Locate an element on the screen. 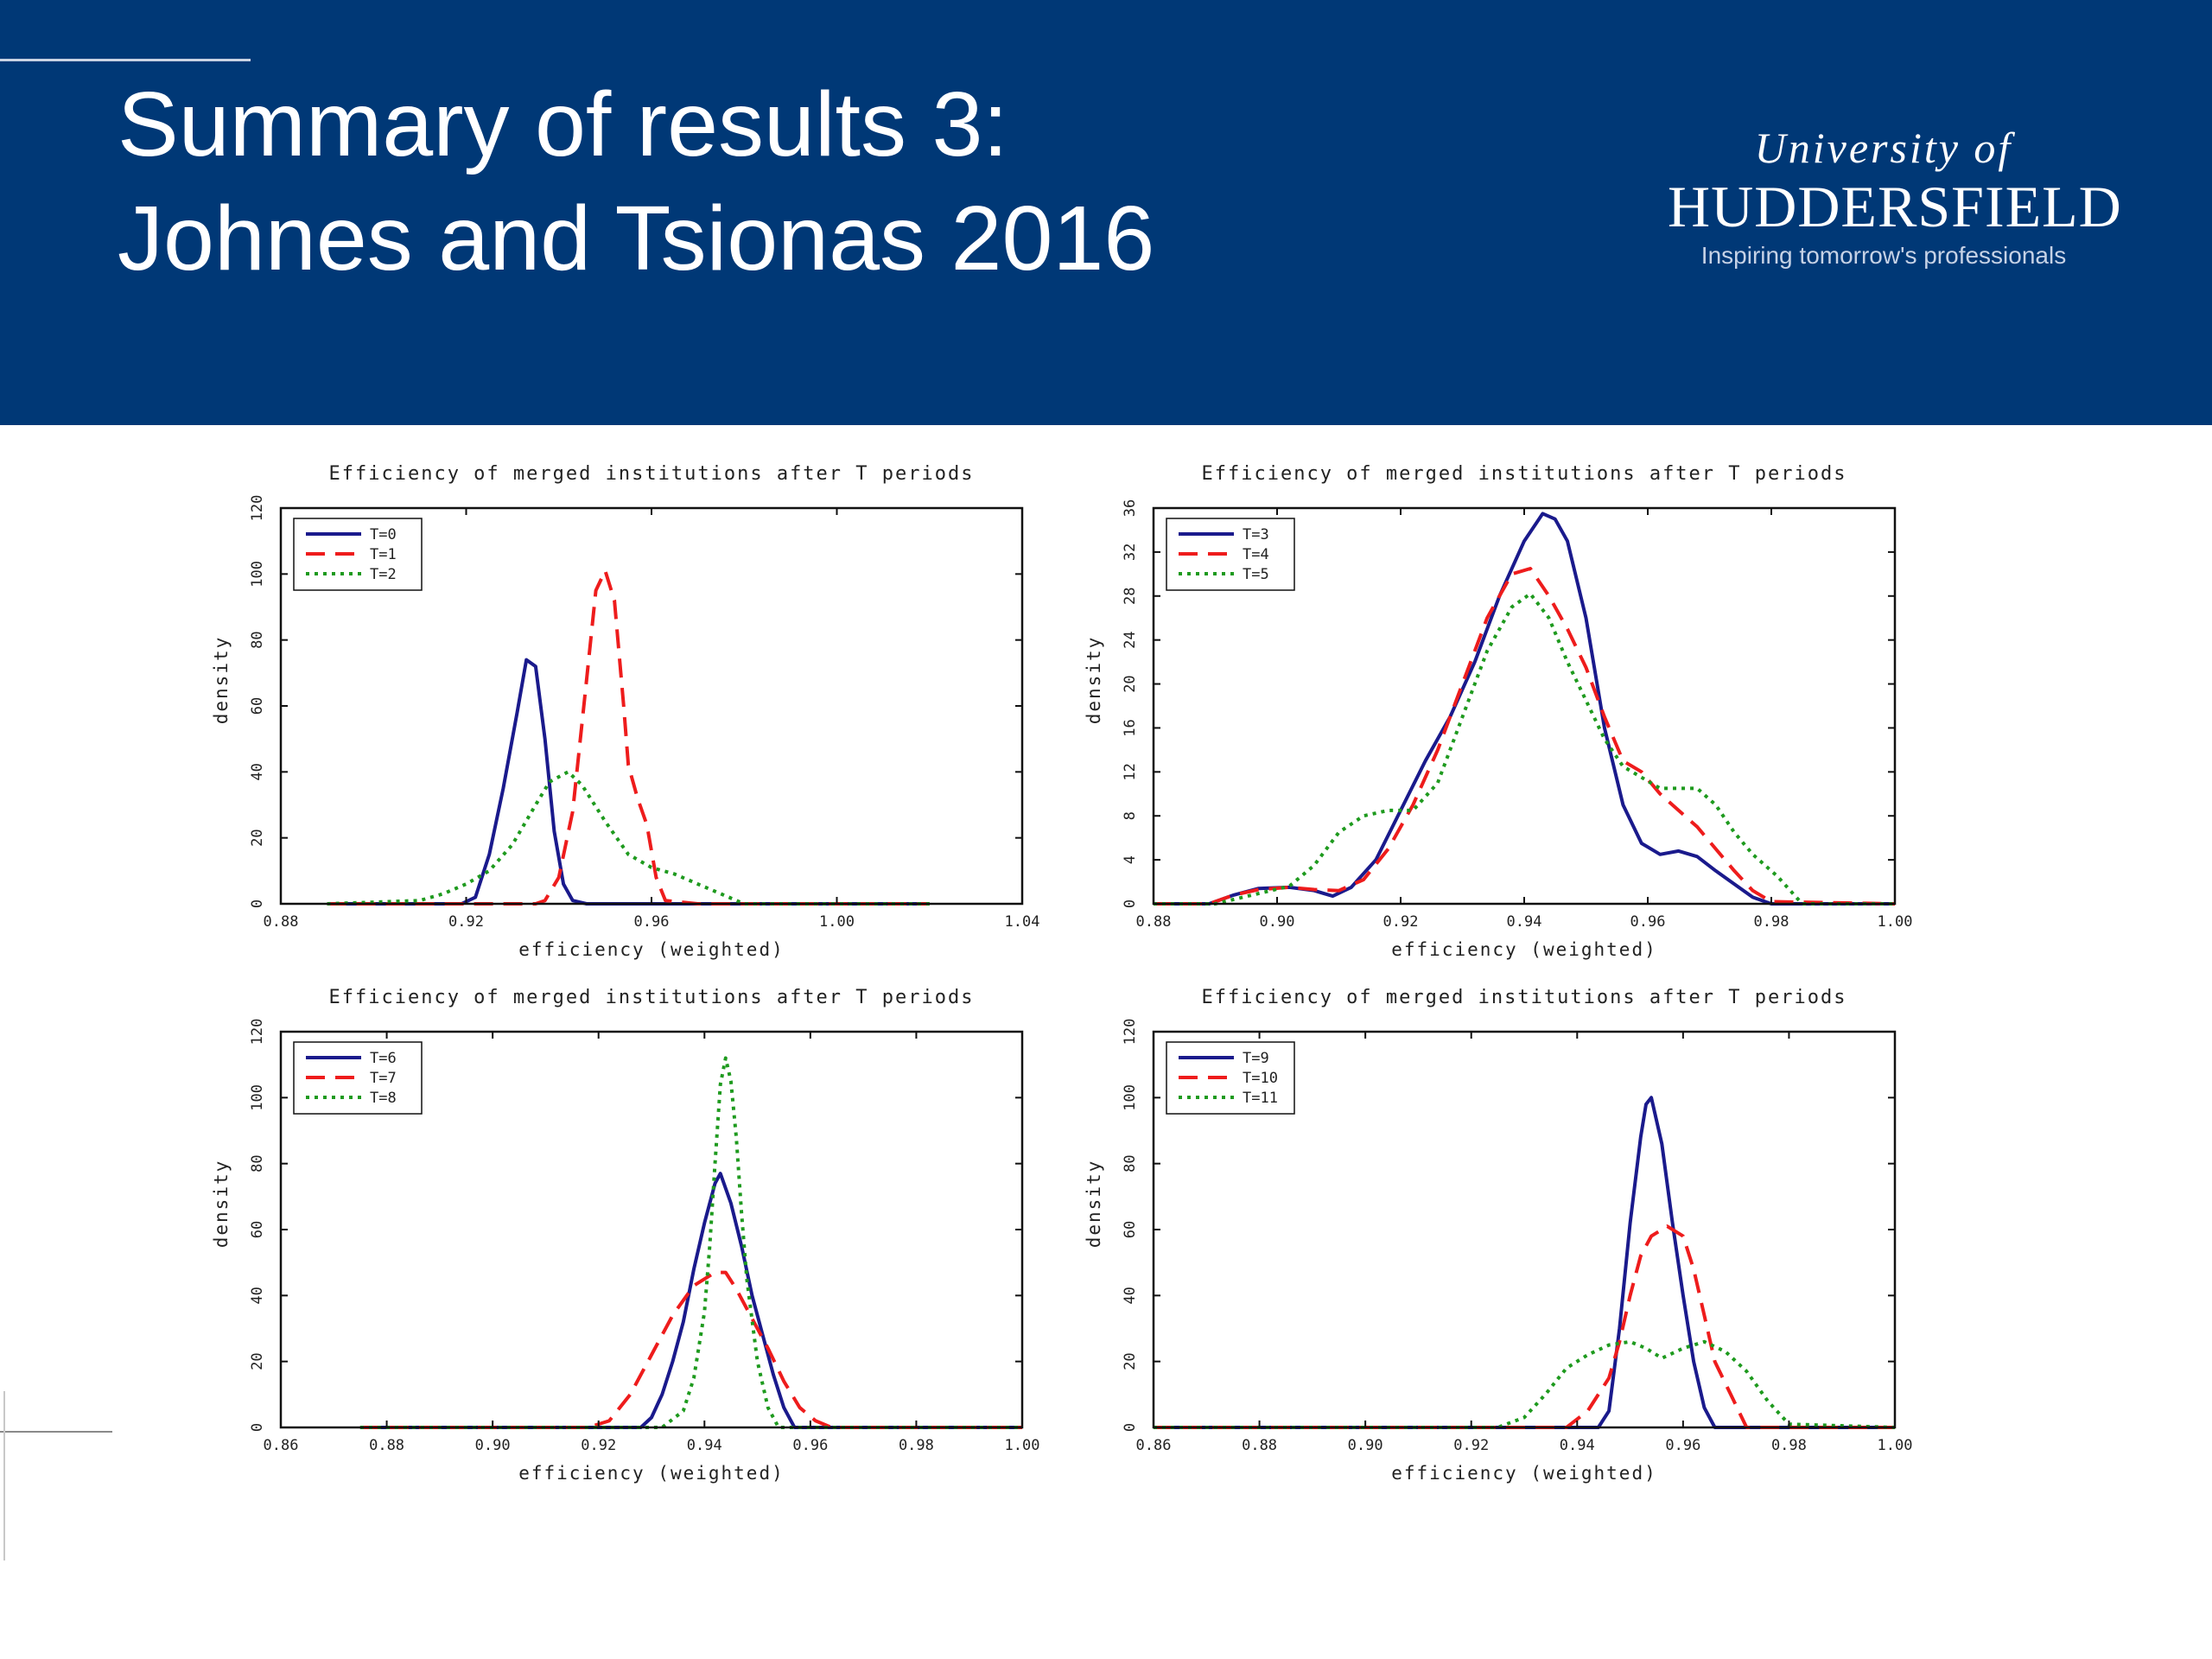 The width and height of the screenshot is (2212, 1659). title-line-2: Johnes and Tsionas 2016 is located at coordinates (636, 238).